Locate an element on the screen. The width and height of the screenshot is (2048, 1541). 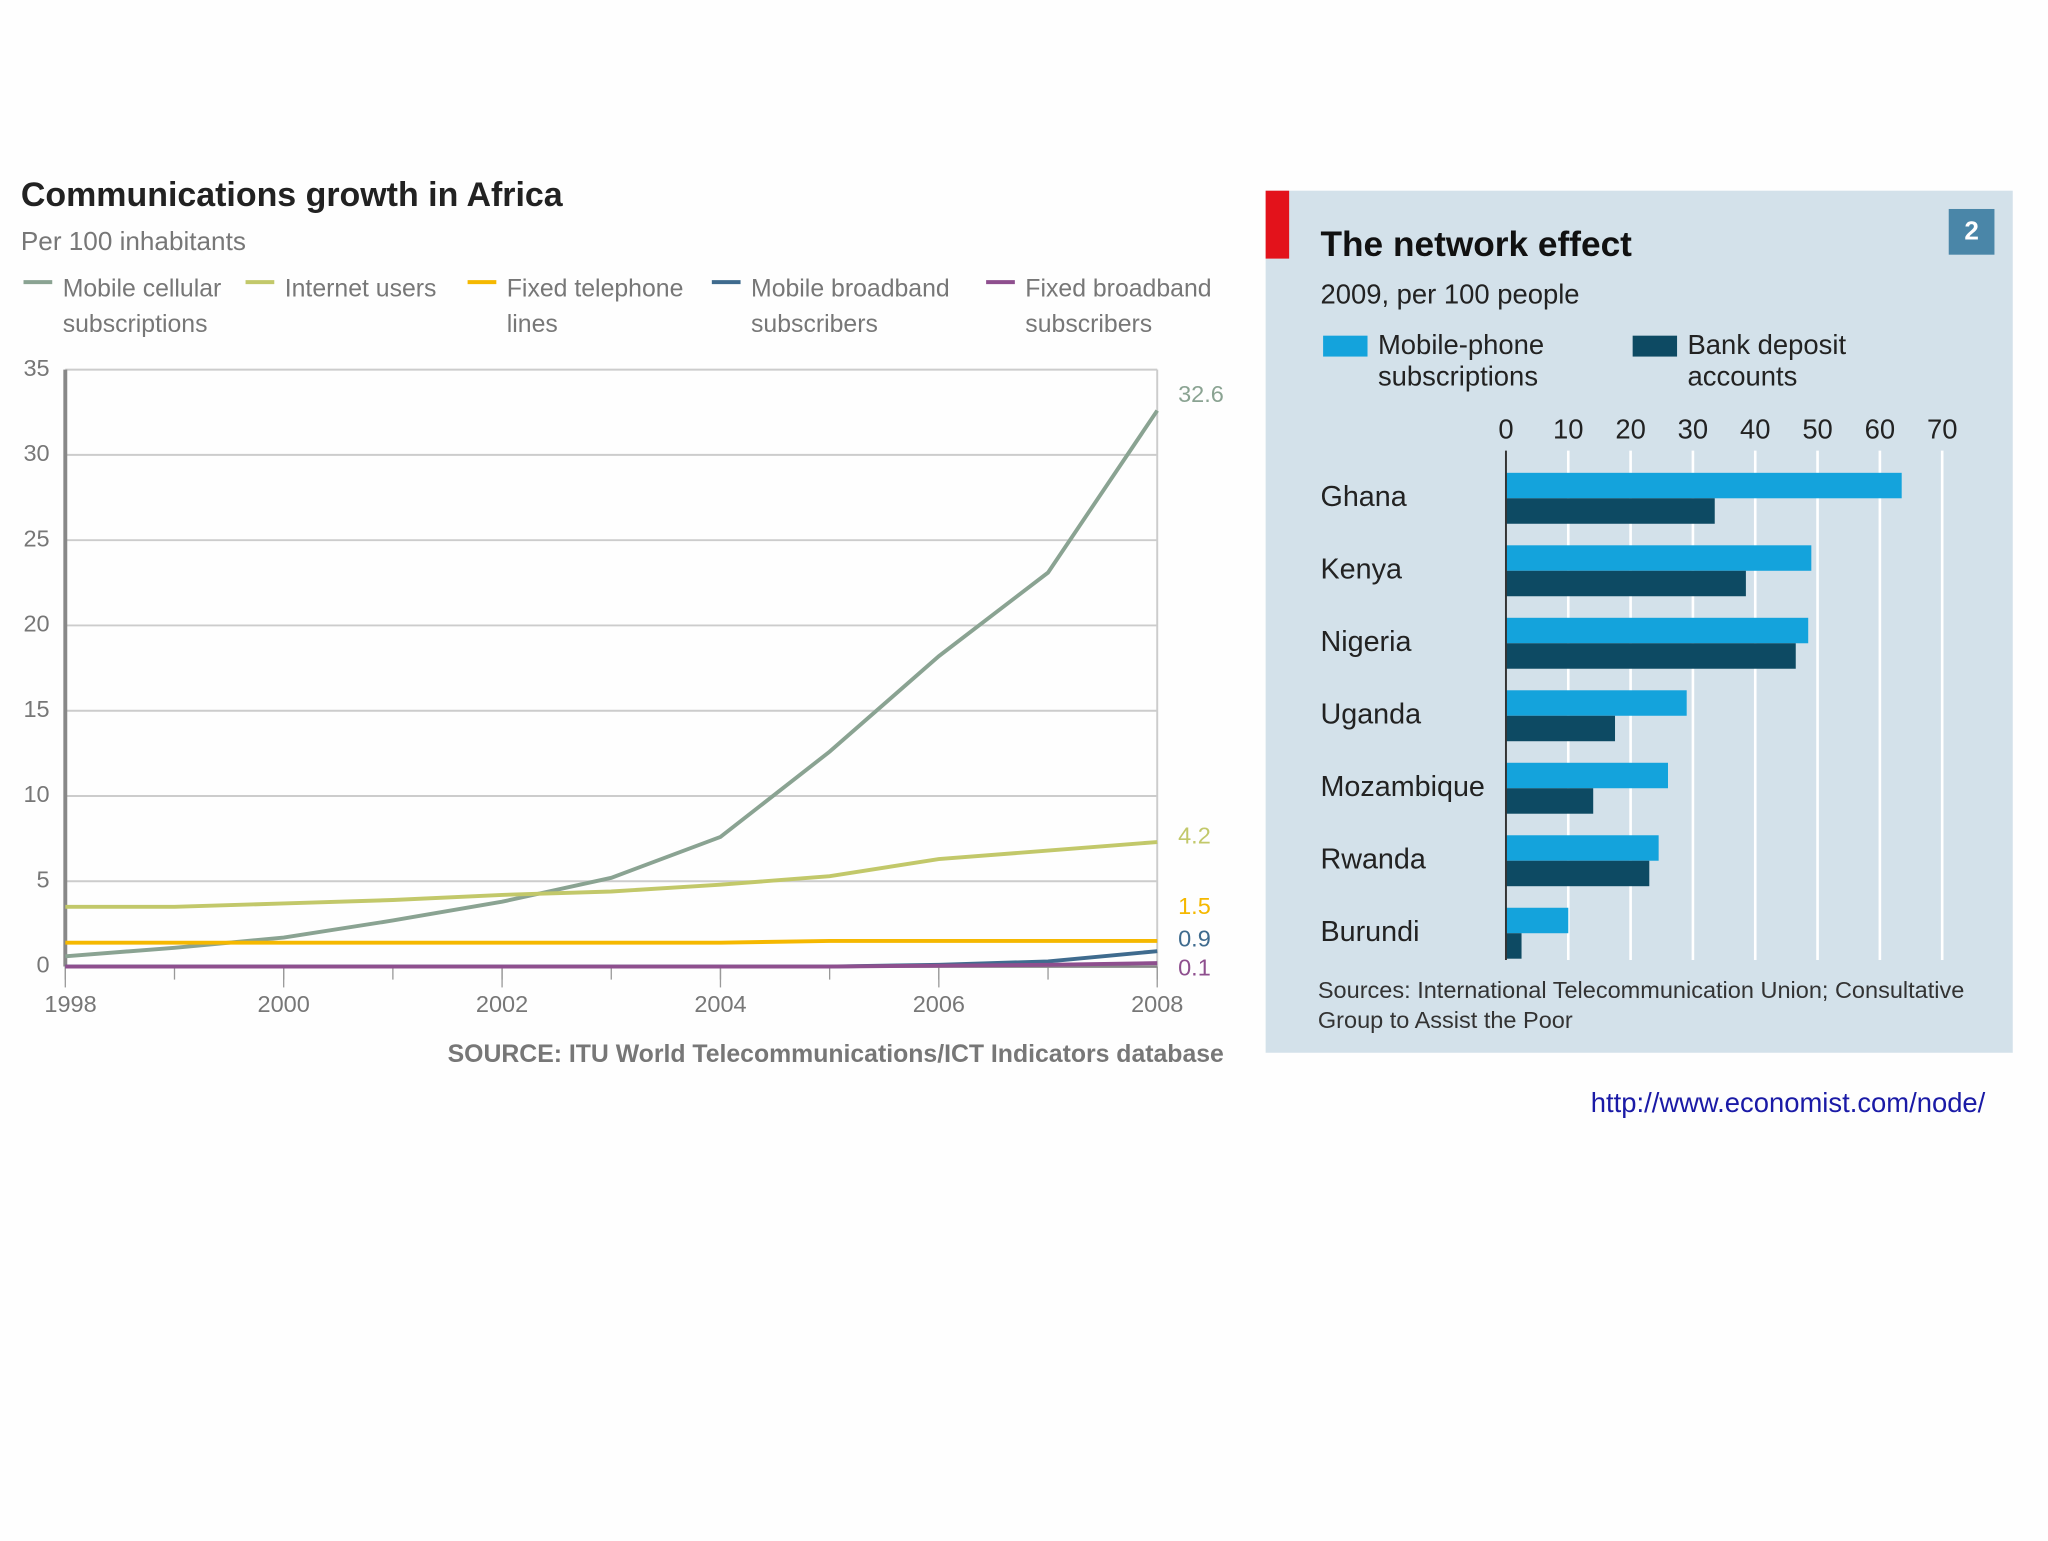
legend-label: Bank deposit accounts is located at coordinates (1767, 361).